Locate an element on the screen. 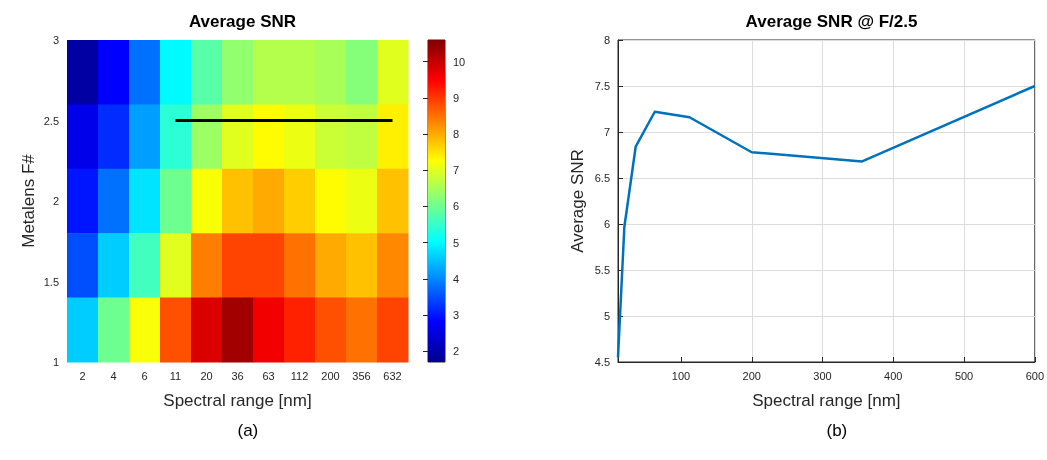  y-tick-label: 1 is located at coordinates (55, 362).